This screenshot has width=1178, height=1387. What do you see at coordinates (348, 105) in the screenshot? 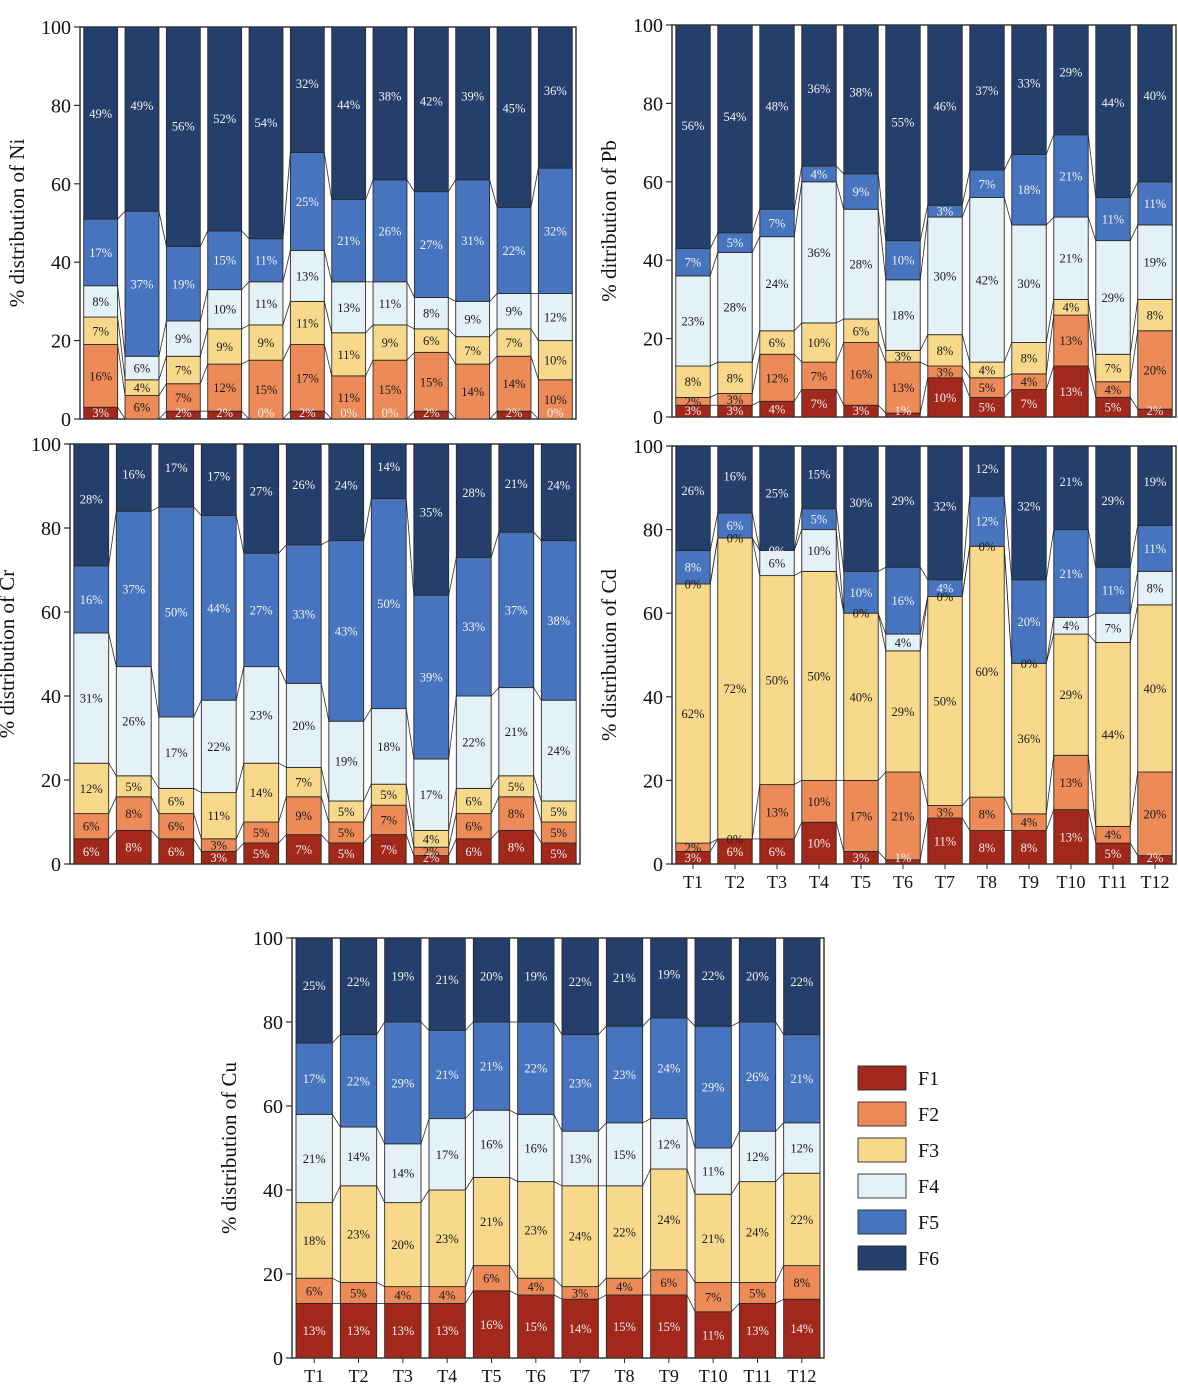
I see `data-label-f6-t7: 44%` at bounding box center [348, 105].